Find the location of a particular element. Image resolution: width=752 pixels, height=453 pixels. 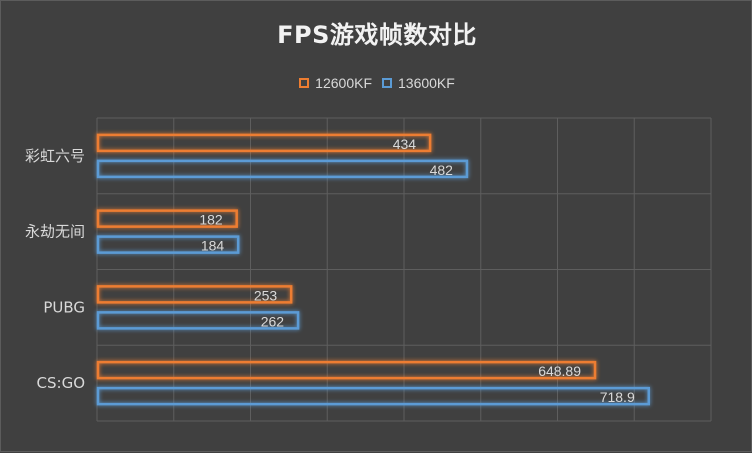

legend-label-series-1: 12600KF is located at coordinates (343, 83).